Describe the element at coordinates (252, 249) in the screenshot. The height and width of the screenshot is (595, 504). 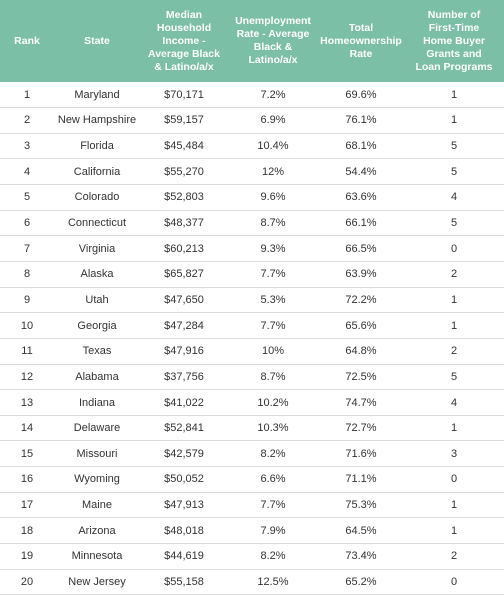
I see `table-row: 7 Virginia $60,213 9.3% 66.5% 0` at that location.